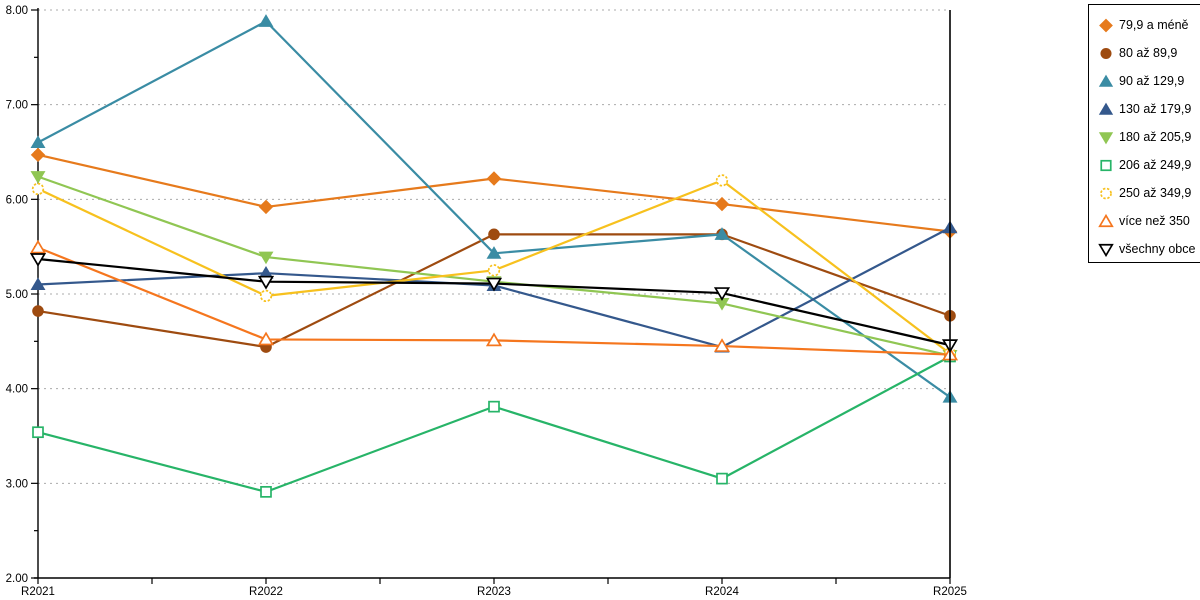 The image size is (1200, 600). Describe the element at coordinates (38, 592) in the screenshot. I see `x-tick-label: R2021` at that location.